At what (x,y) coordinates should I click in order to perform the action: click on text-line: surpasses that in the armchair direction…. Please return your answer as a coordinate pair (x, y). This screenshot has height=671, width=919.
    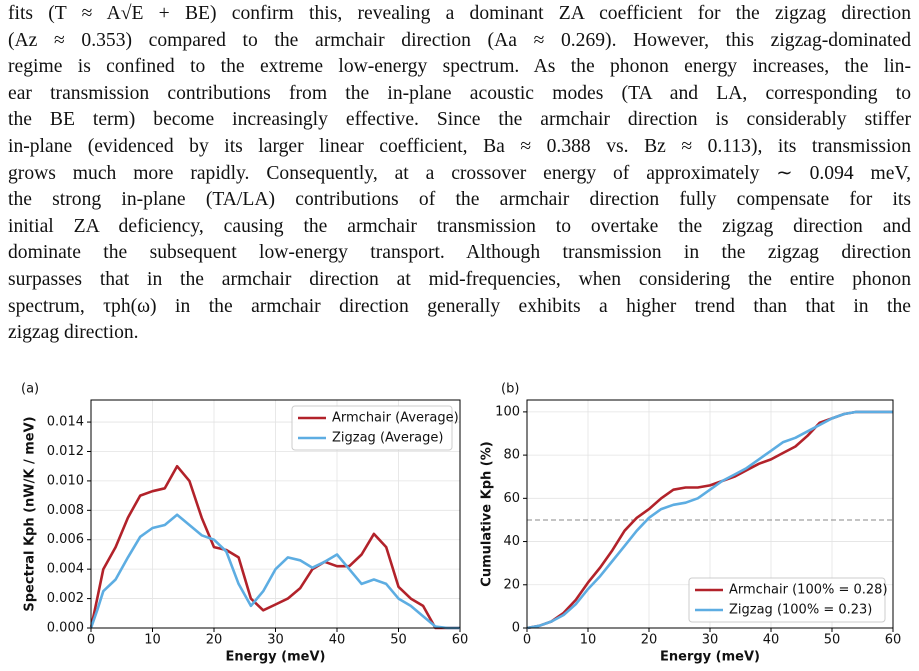
    Looking at the image, I should click on (459, 279).